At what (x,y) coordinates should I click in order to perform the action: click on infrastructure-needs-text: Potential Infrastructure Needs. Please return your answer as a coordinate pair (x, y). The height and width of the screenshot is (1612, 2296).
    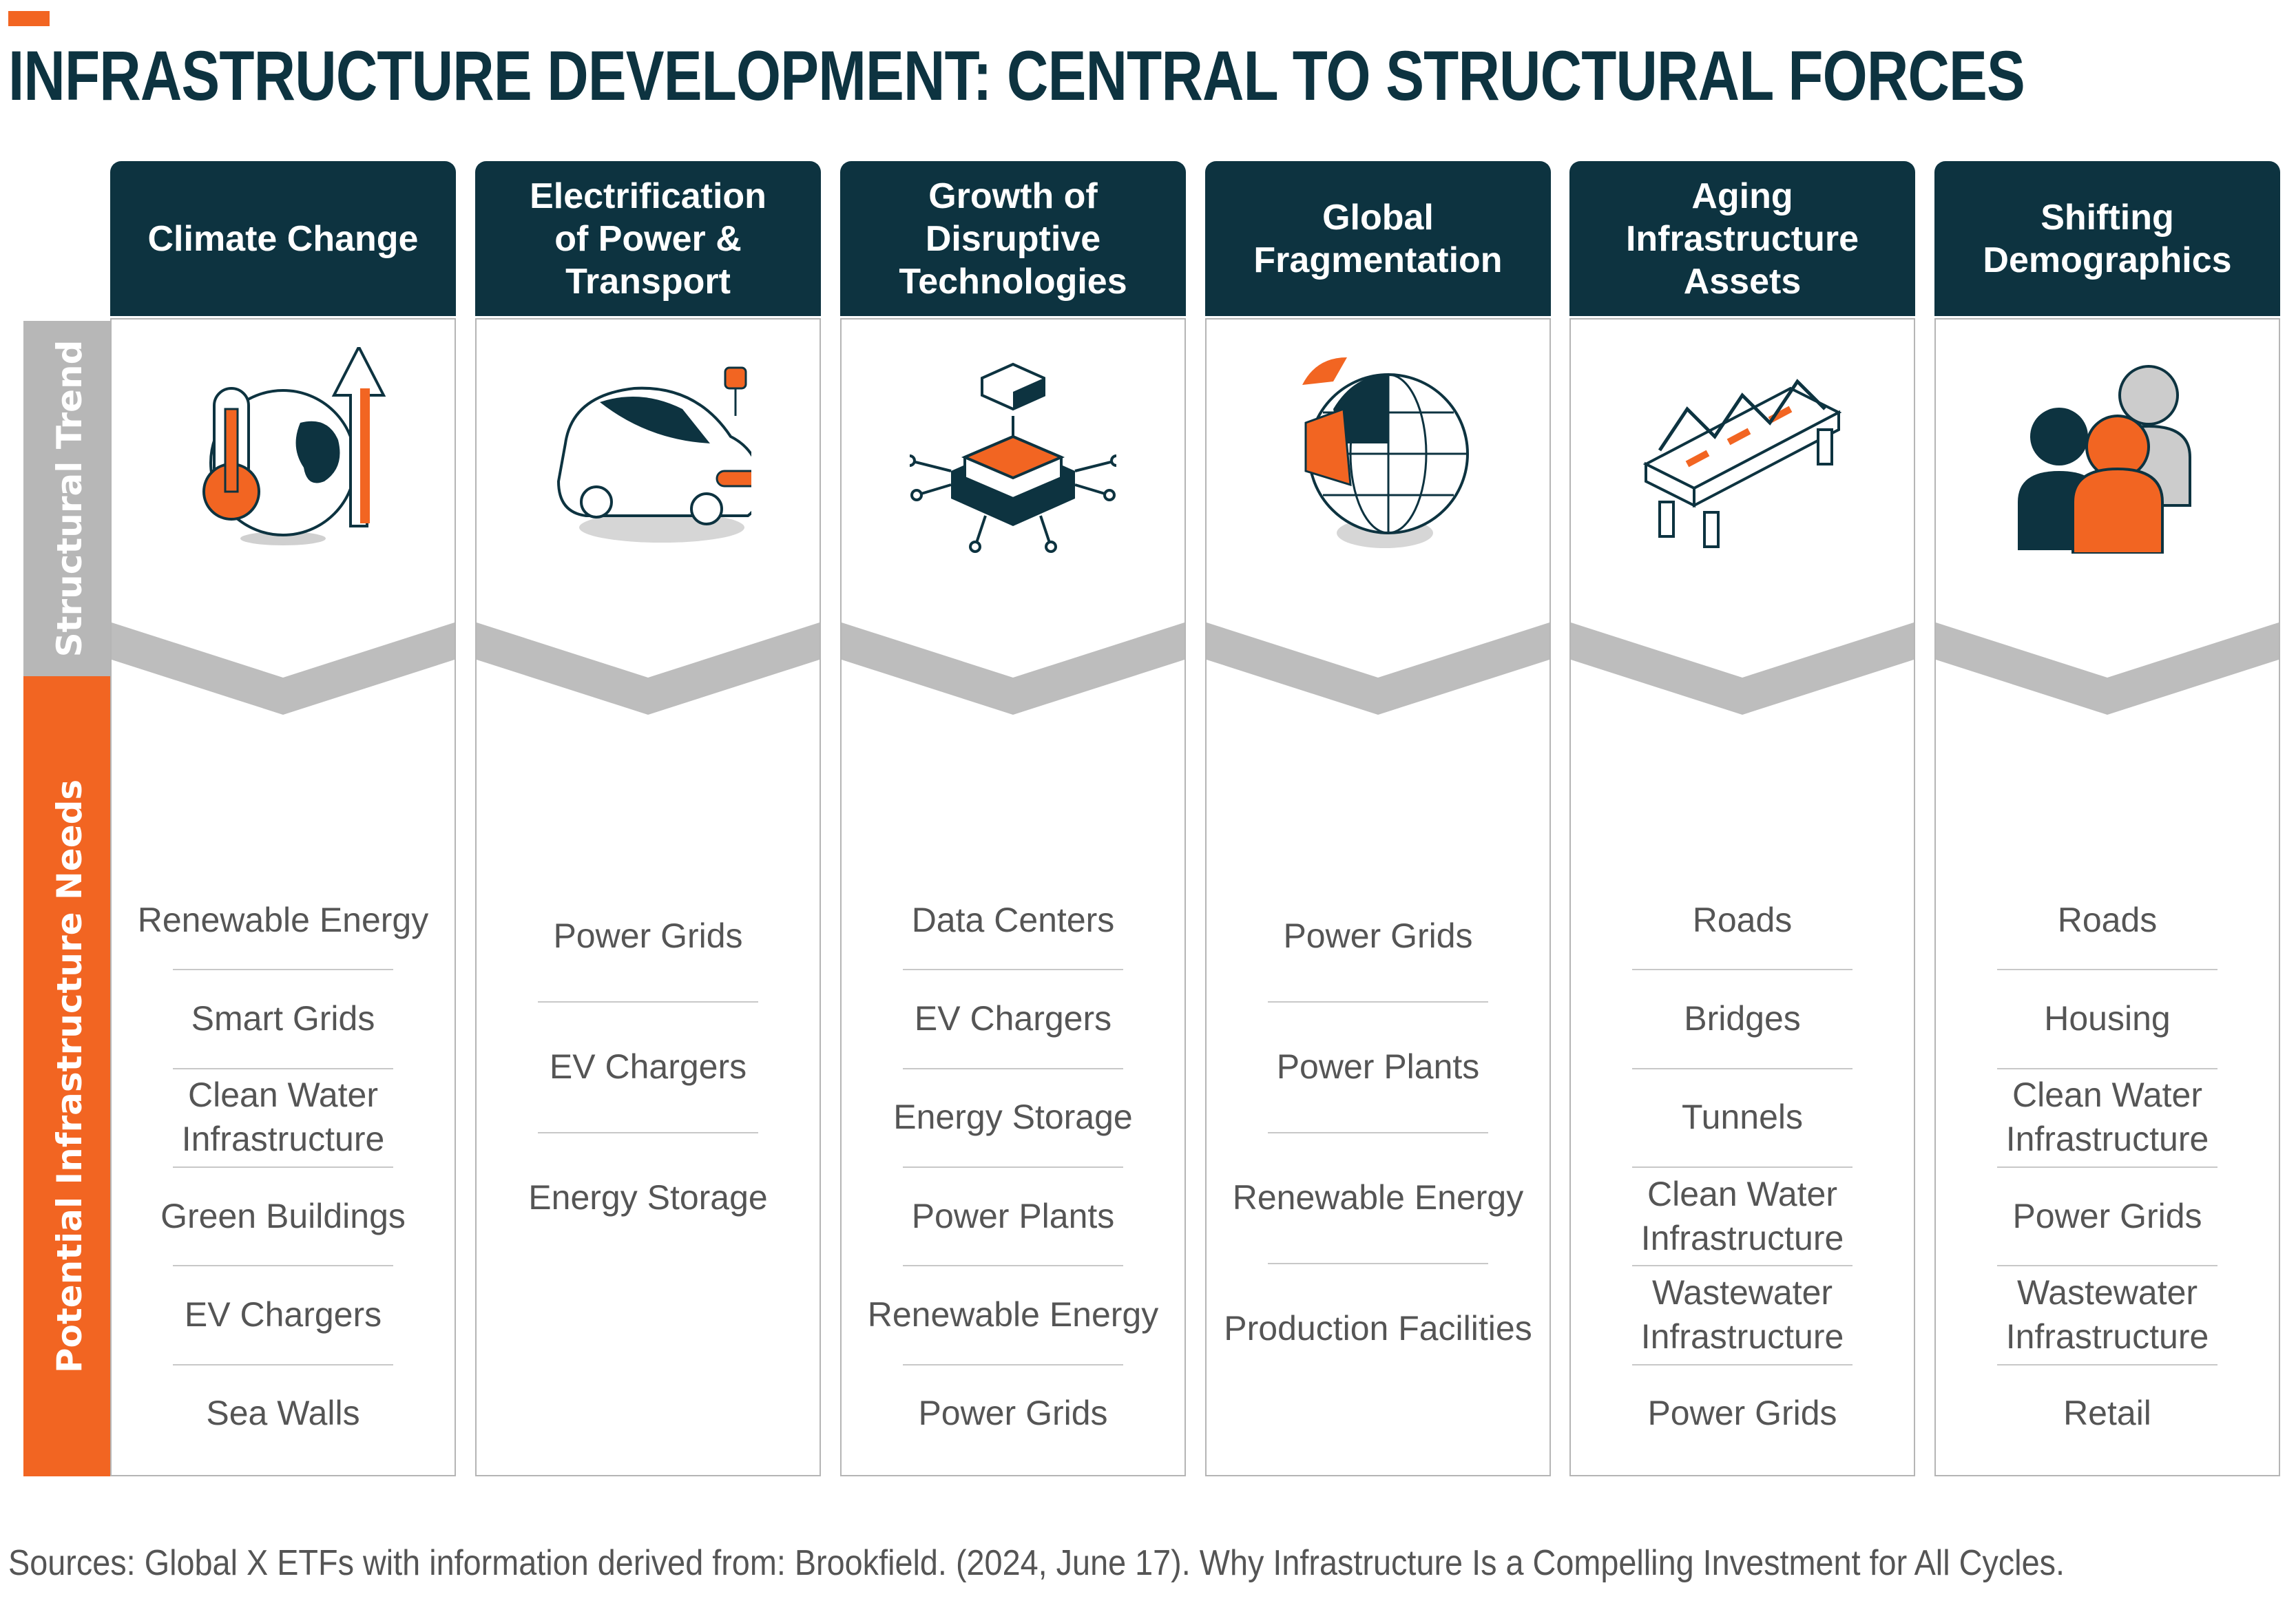
    Looking at the image, I should click on (70, 1076).